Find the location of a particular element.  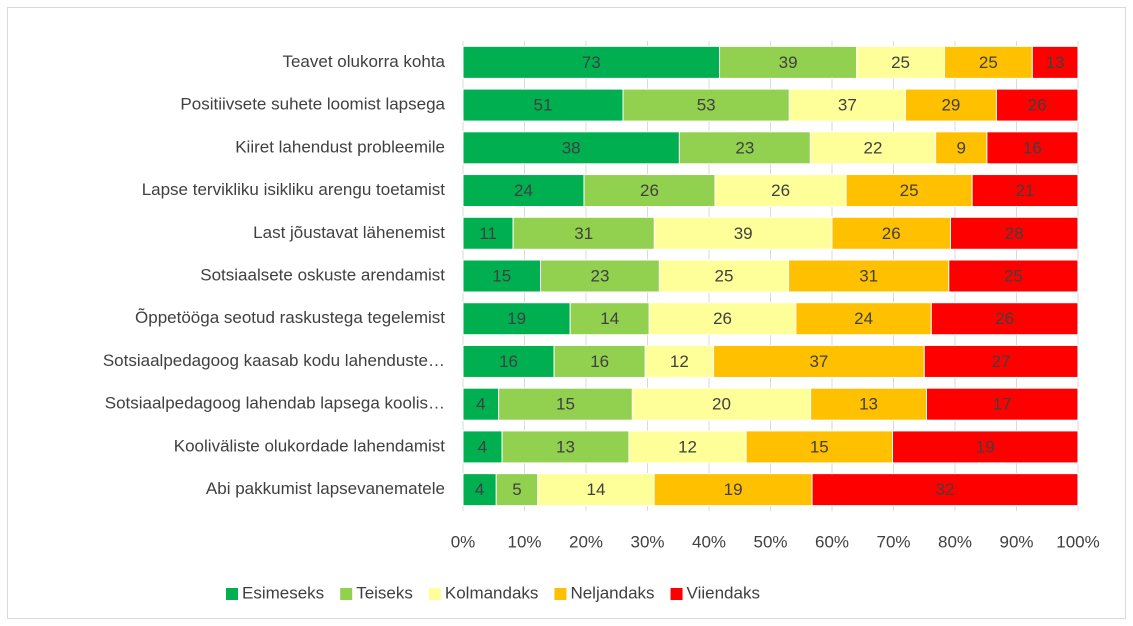

data-label: 28 is located at coordinates (1014, 233).